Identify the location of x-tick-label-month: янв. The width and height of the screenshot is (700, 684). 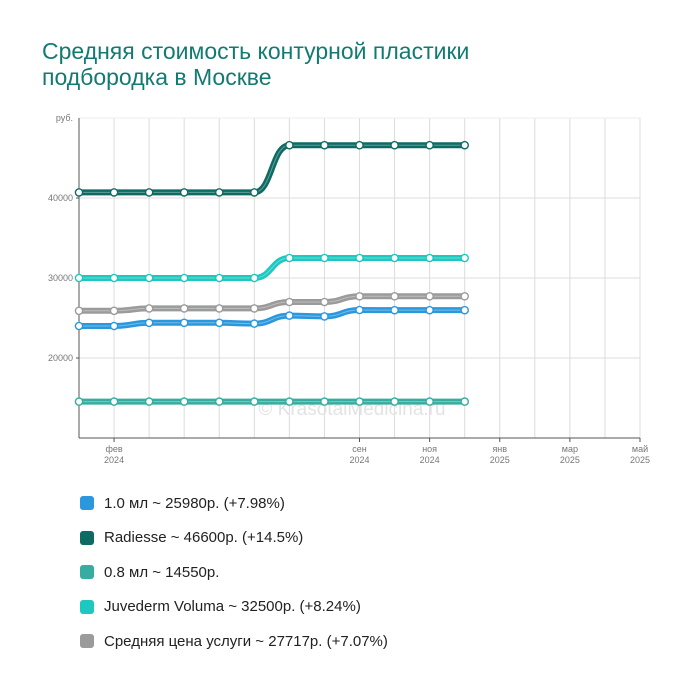
(499, 449).